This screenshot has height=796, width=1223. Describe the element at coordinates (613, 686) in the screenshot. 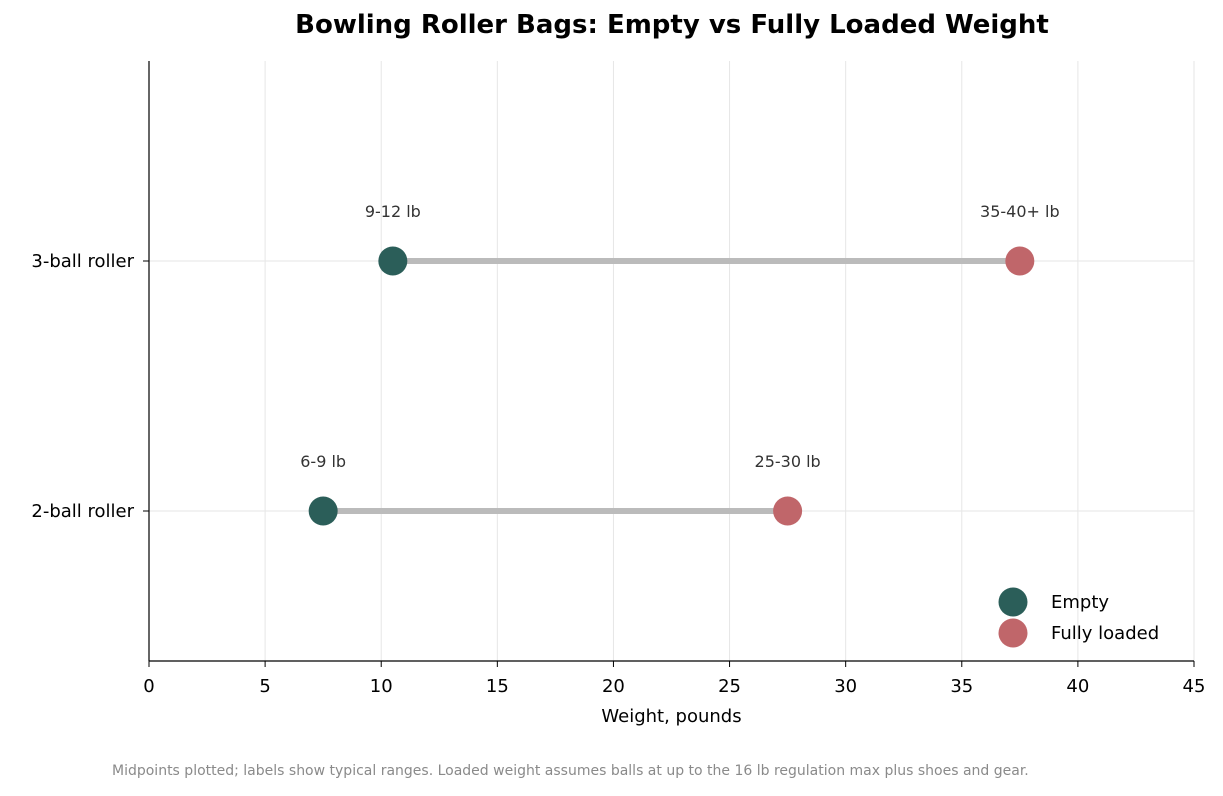

I see `x-tick-label: 20` at that location.